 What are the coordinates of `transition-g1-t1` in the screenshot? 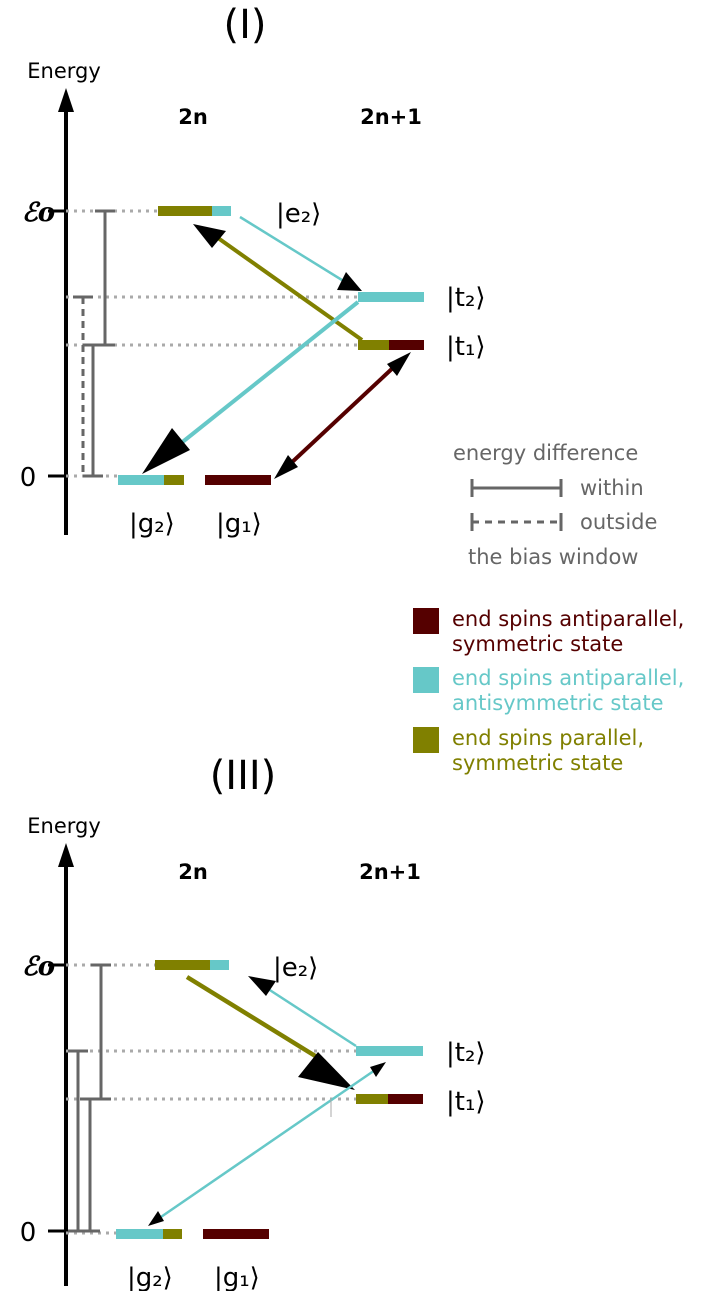 It's located at (342, 415).